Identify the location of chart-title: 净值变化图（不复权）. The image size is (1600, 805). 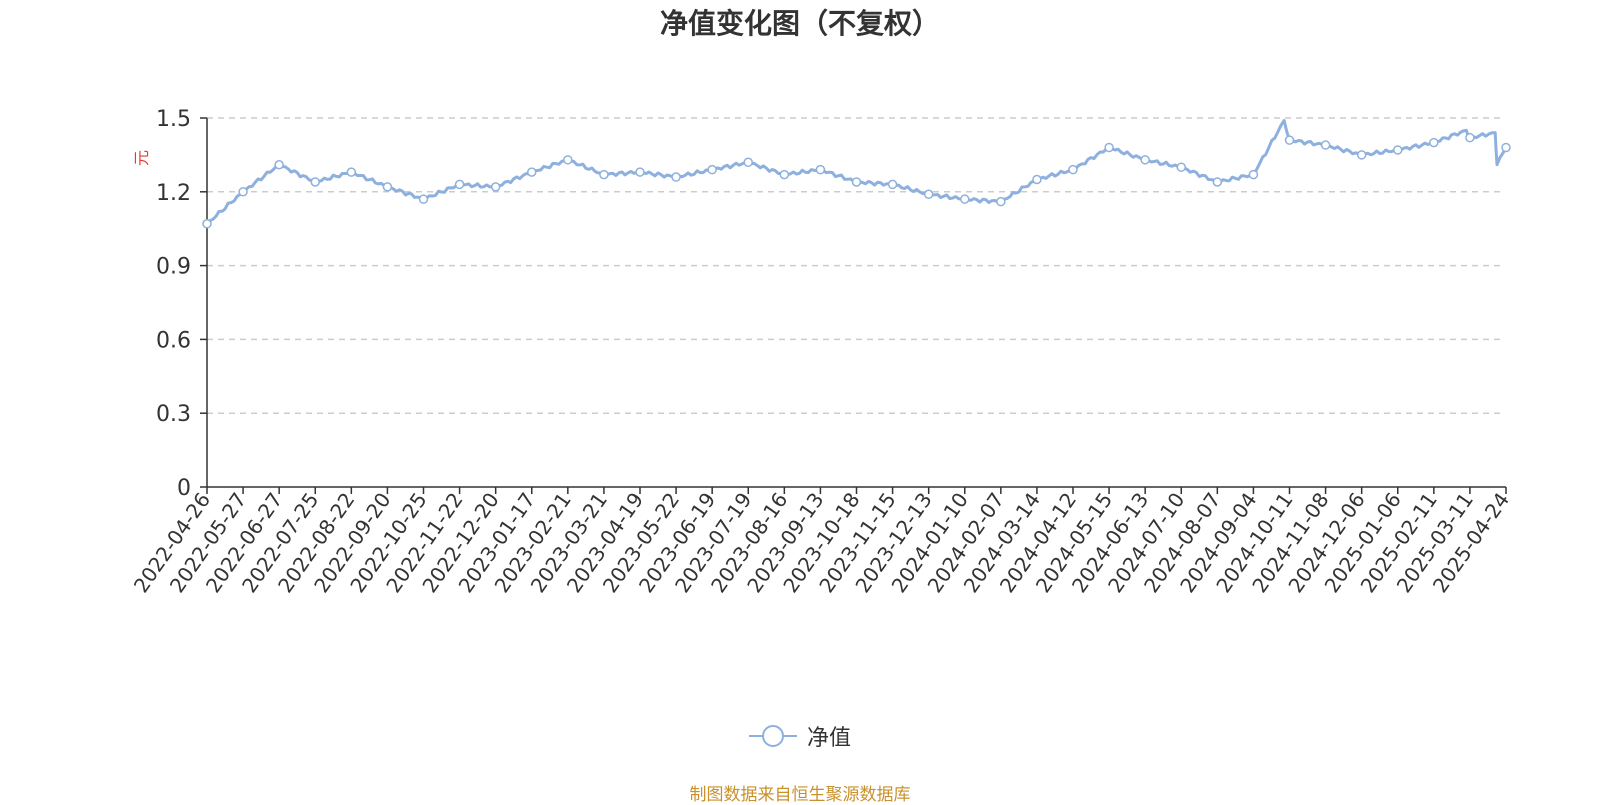
(799, 23).